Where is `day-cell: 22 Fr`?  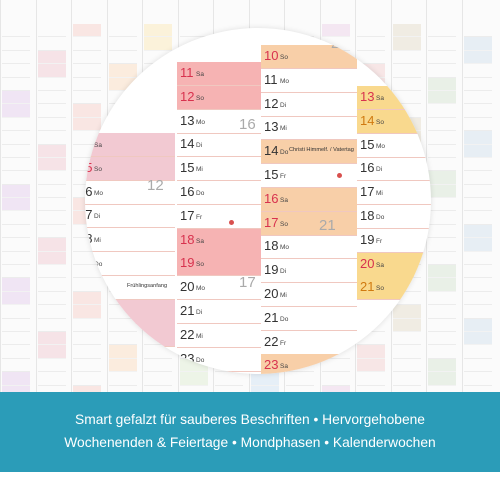 day-cell: 22 Fr is located at coordinates (309, 343).